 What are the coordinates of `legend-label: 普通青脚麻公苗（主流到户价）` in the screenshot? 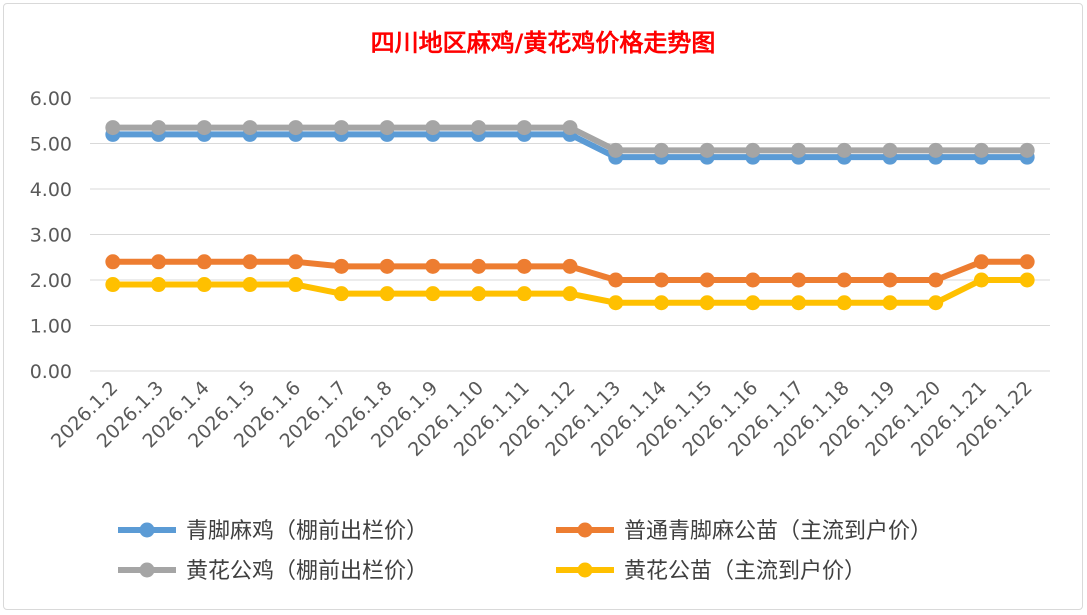 It's located at (778, 531).